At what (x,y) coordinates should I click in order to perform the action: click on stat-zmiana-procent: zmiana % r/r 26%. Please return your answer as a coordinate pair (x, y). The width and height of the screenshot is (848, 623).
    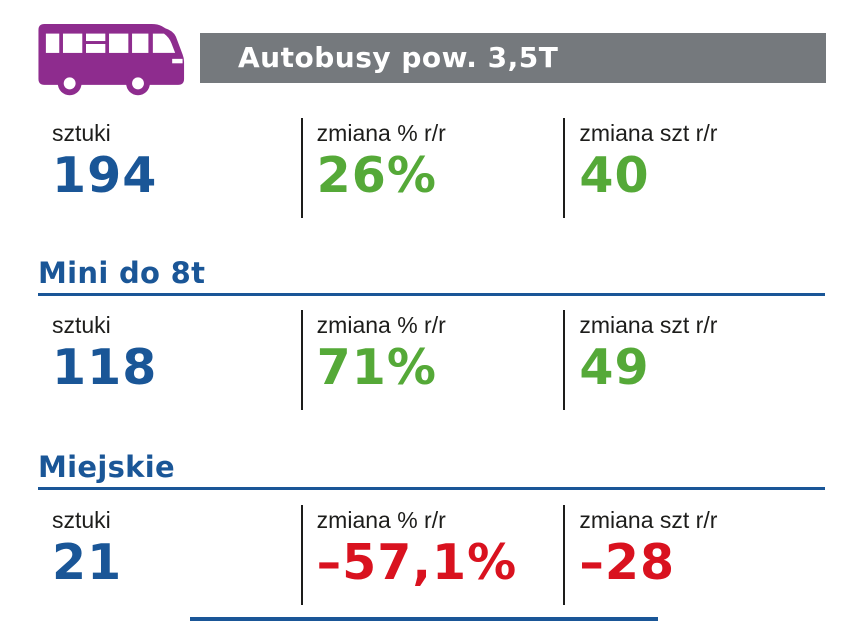
    Looking at the image, I should click on (432, 168).